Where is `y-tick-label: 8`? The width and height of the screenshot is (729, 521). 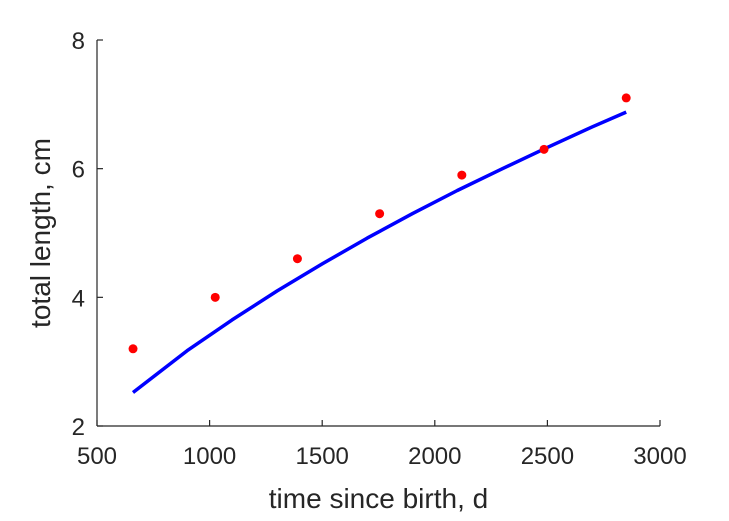 y-tick-label: 8 is located at coordinates (78, 41).